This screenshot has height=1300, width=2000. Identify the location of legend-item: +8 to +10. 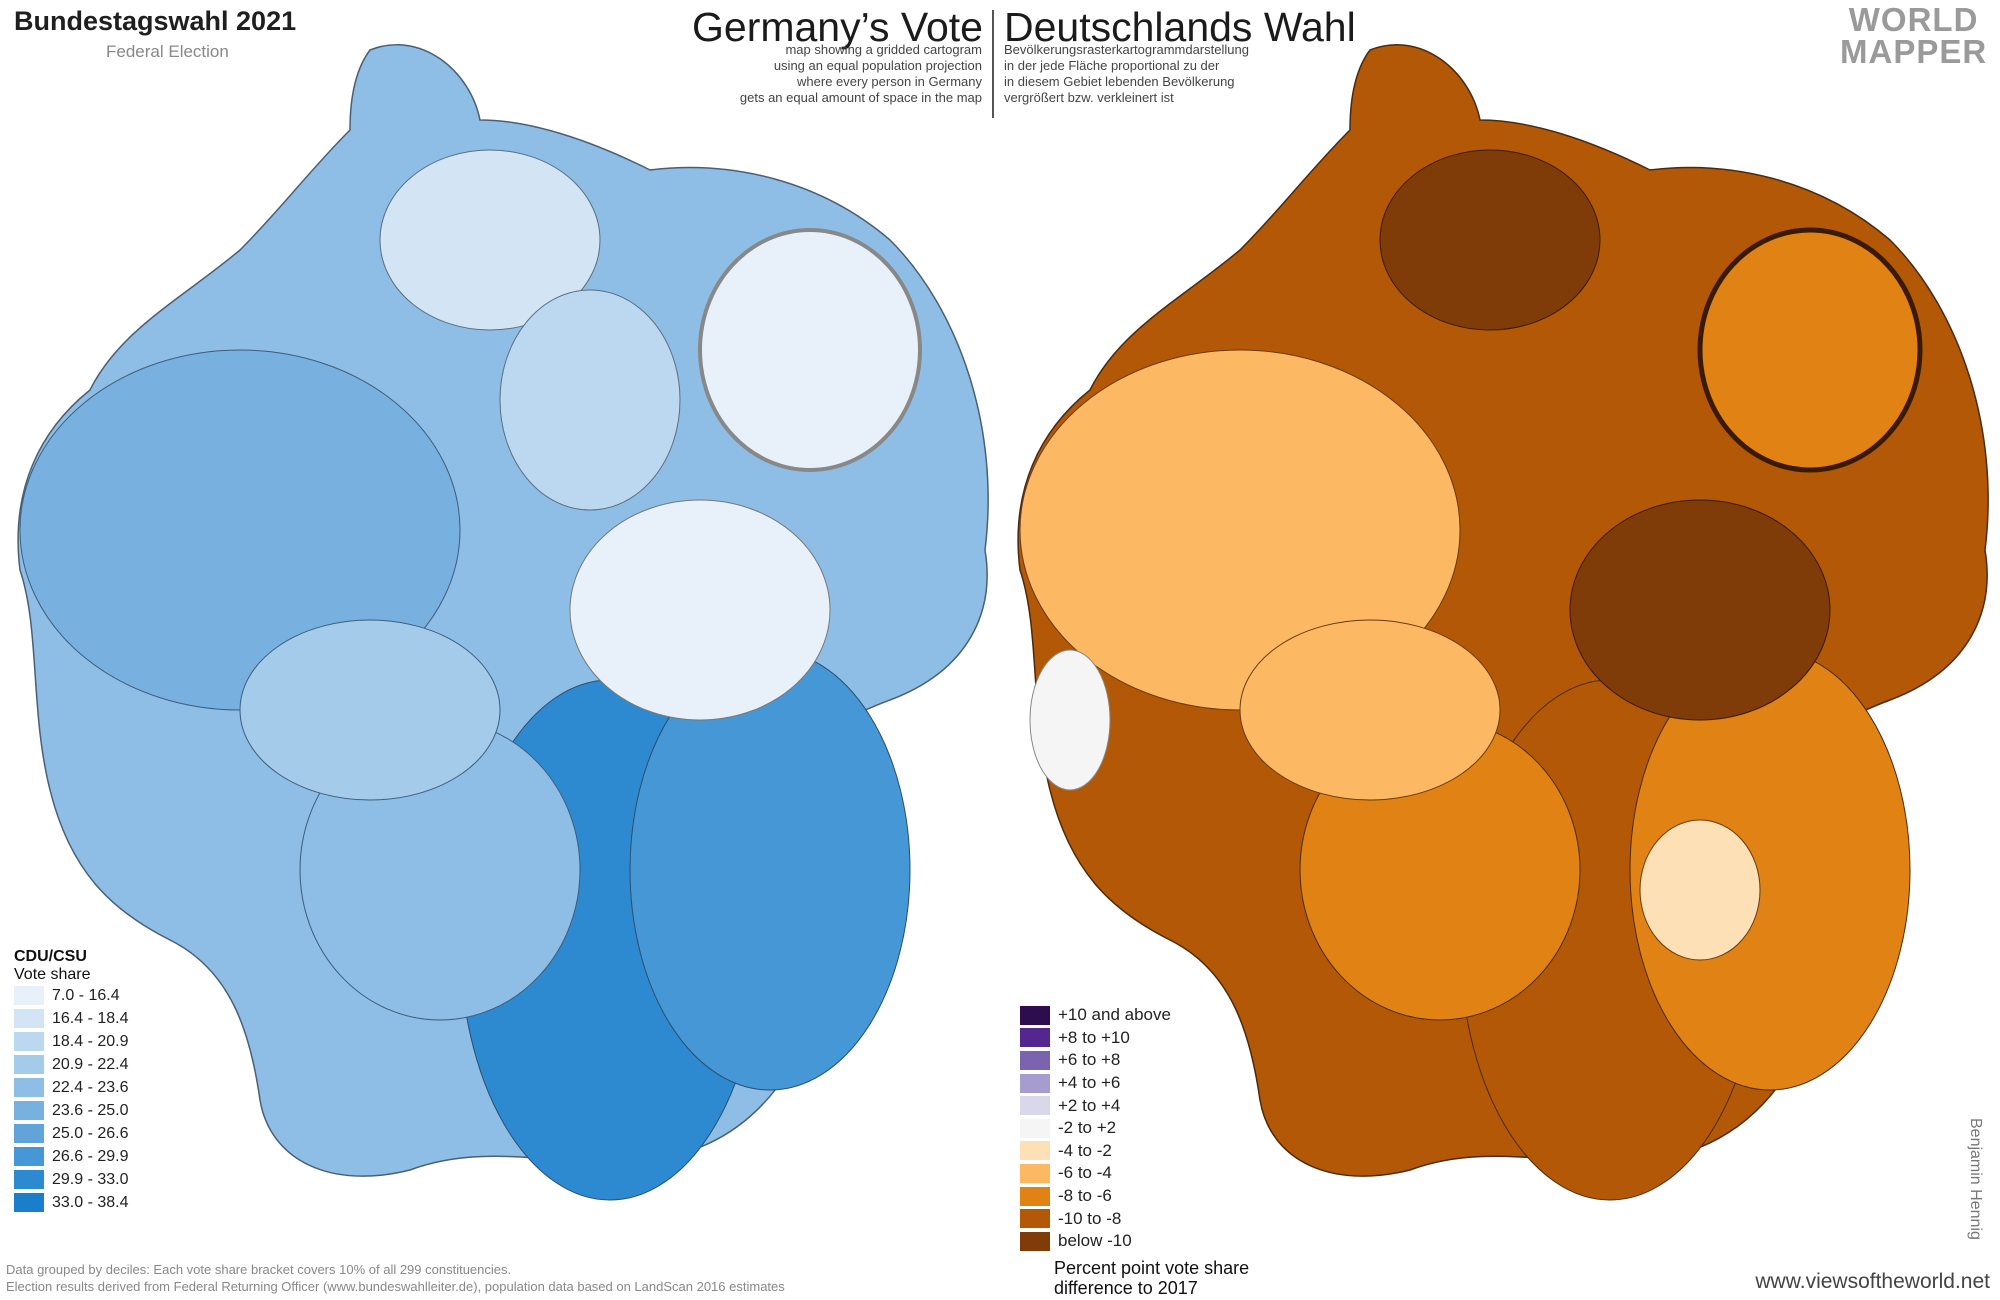
(1095, 1038).